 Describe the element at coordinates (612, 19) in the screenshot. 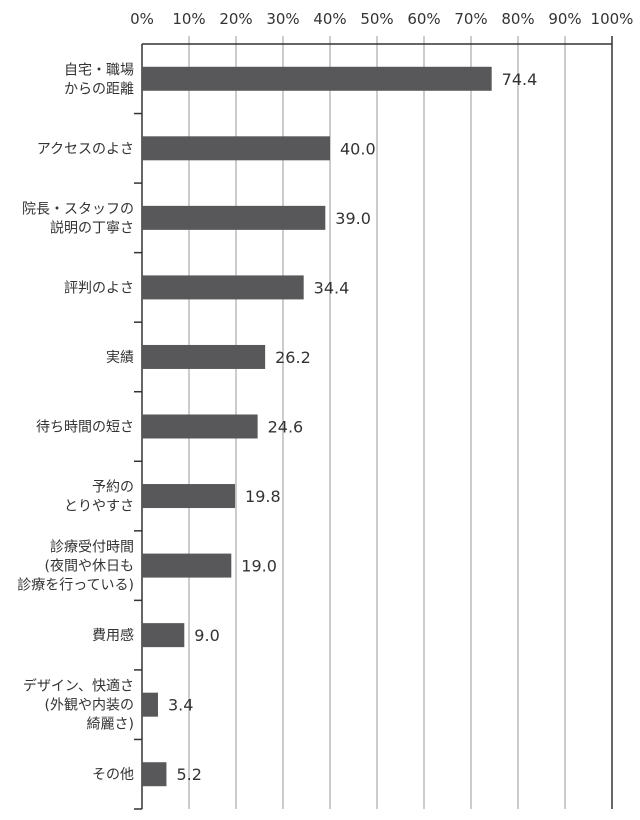

I see `x-tick-label: 100%` at that location.